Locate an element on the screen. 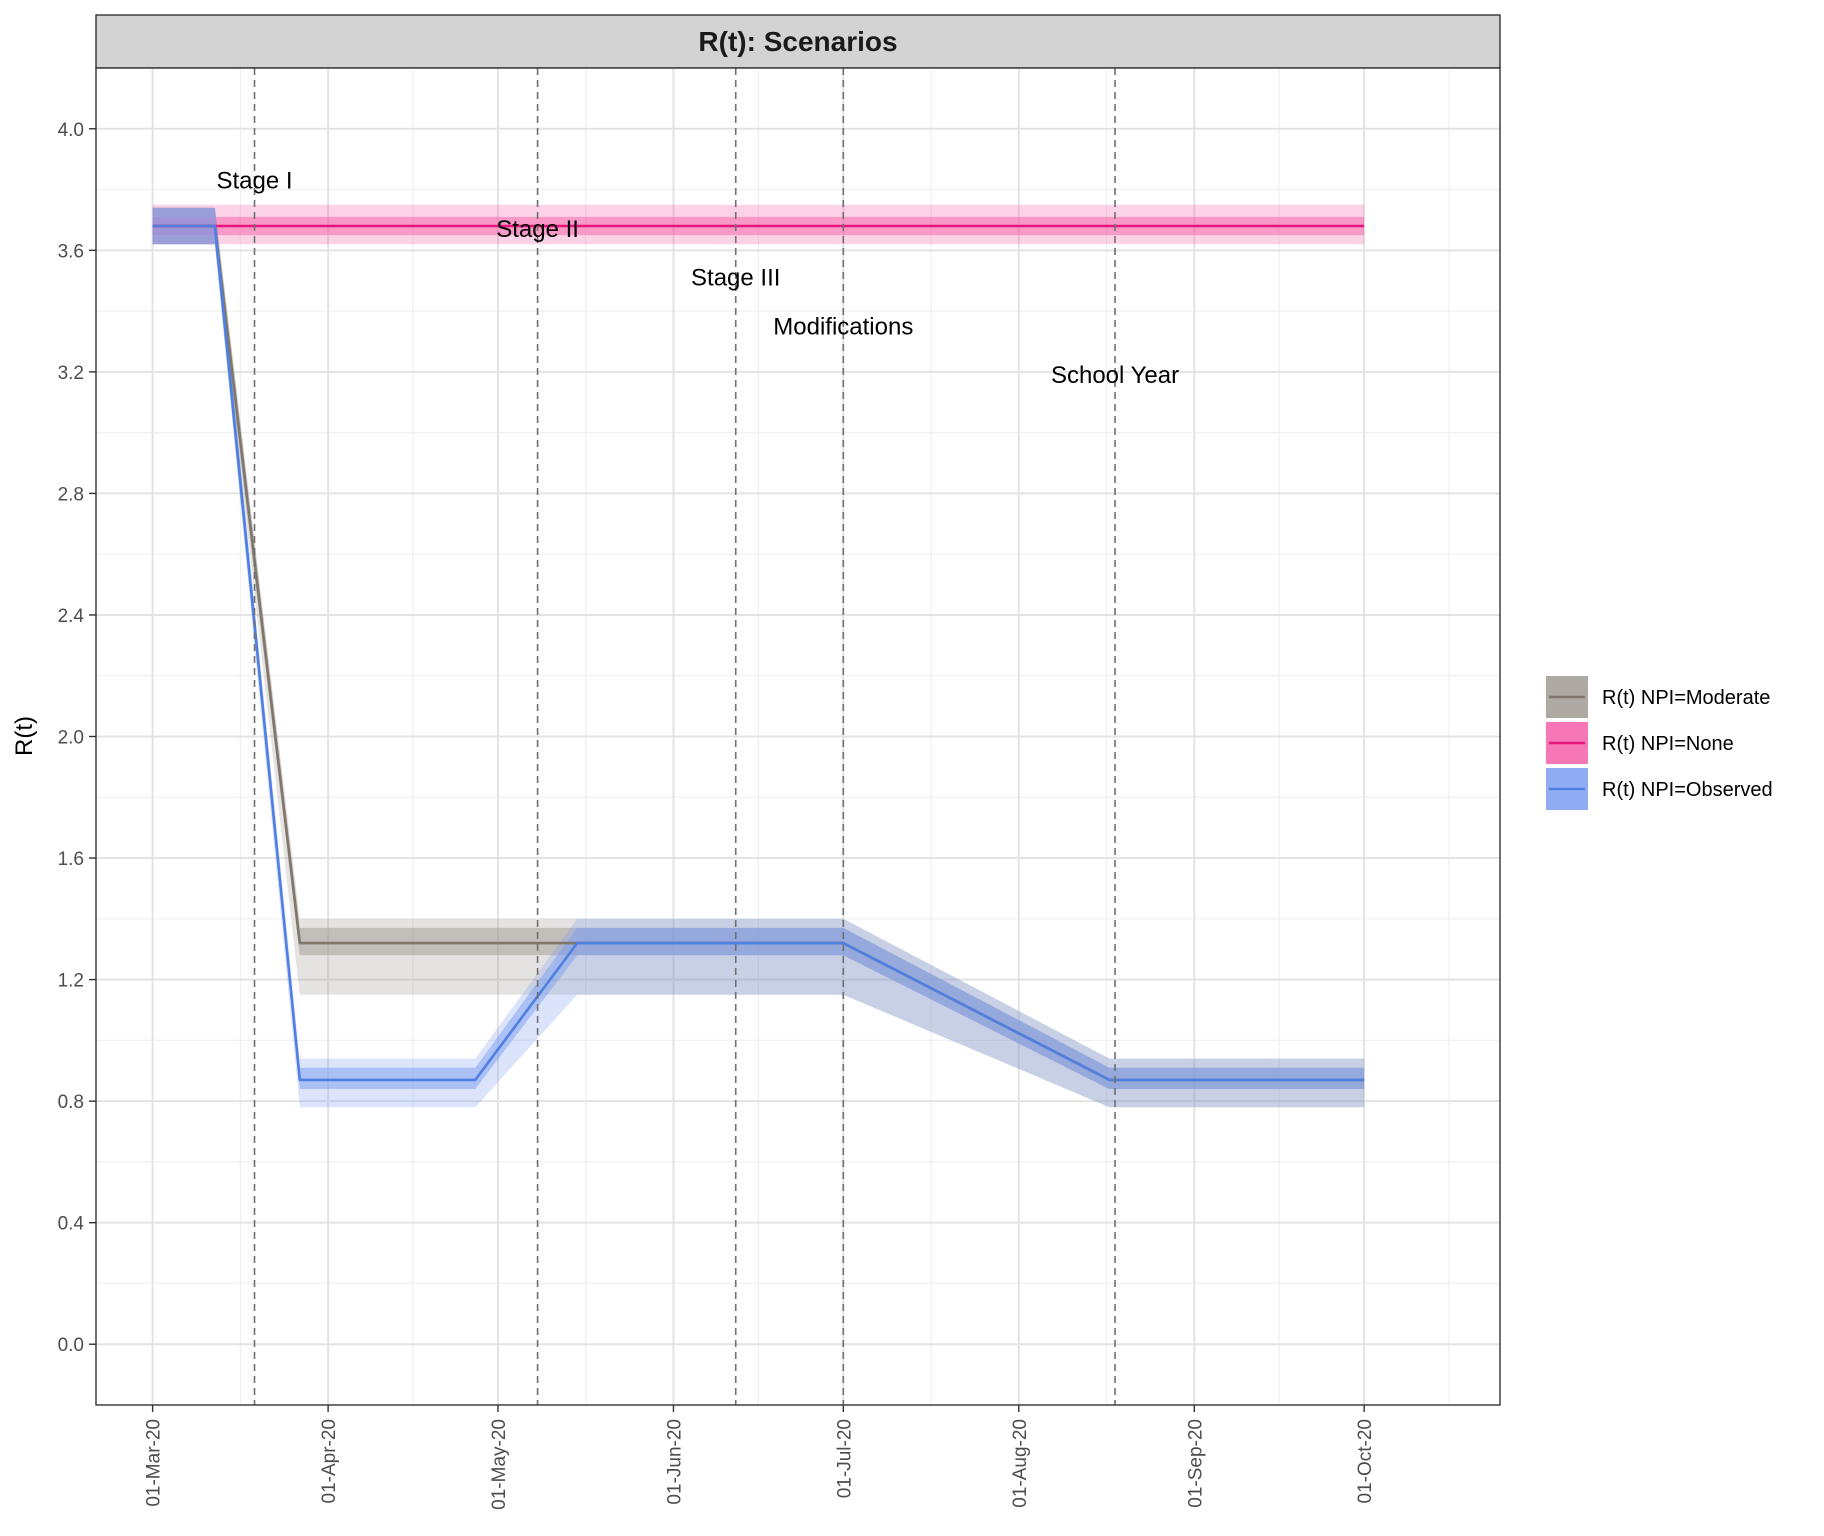  legend-label: R(t) NPI=Observed is located at coordinates (1687, 790).